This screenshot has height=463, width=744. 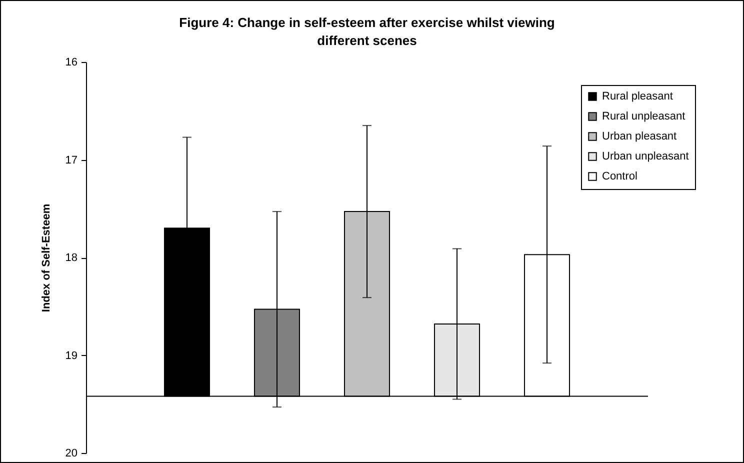 What do you see at coordinates (645, 156) in the screenshot?
I see `legend-label: Urban unpleasant` at bounding box center [645, 156].